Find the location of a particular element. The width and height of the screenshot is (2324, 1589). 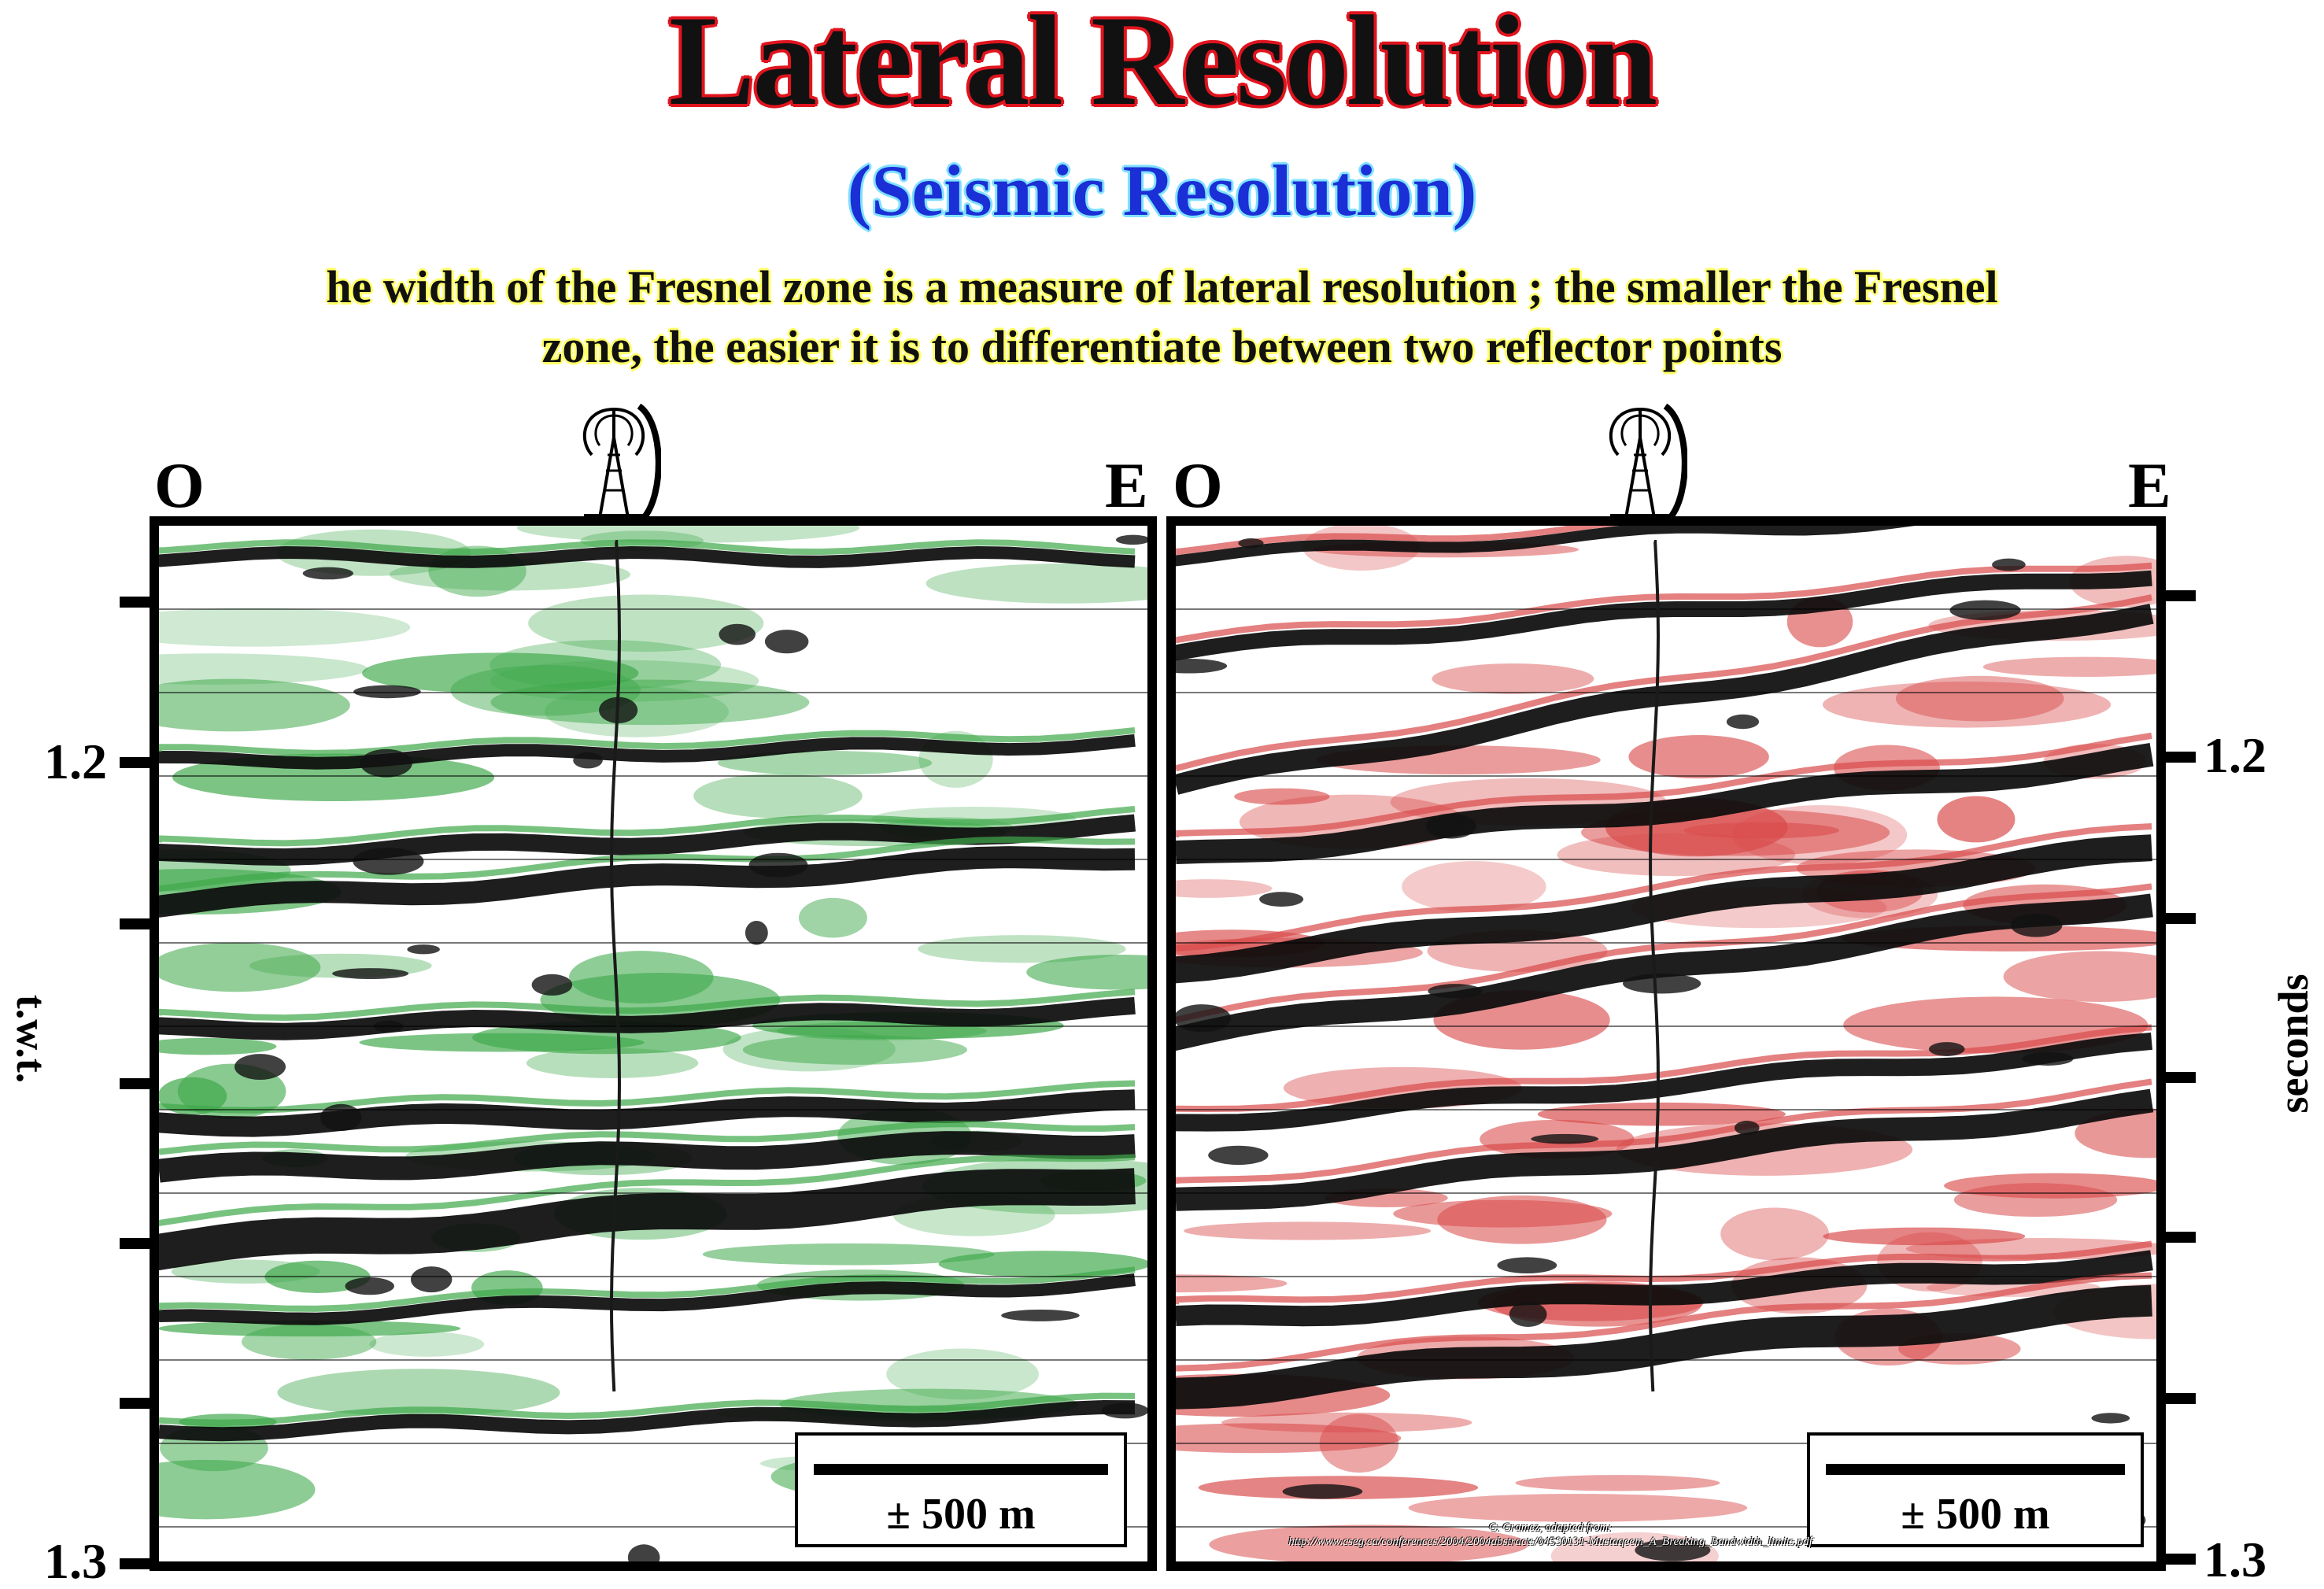

page-title: Lateral Resolution is located at coordinates (1162, 66).